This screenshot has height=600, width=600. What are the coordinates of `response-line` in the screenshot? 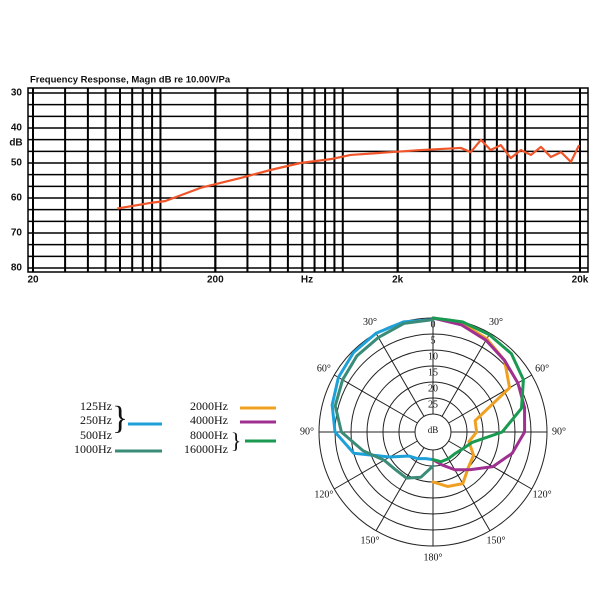 It's located at (349, 174).